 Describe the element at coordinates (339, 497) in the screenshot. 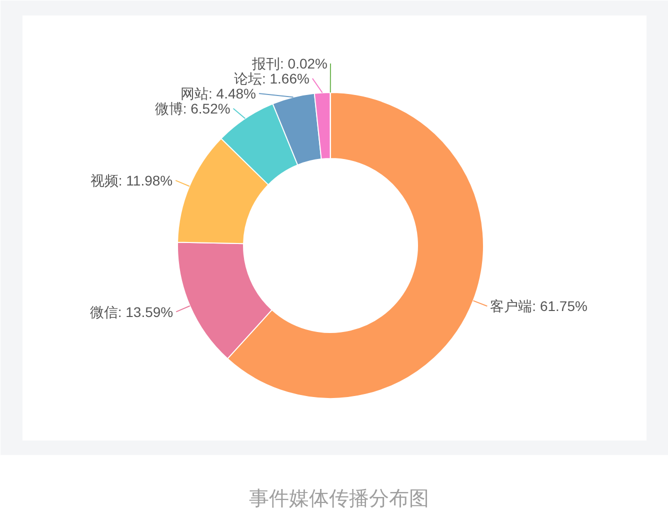

I see `text: 事件媒体传播分布图` at that location.